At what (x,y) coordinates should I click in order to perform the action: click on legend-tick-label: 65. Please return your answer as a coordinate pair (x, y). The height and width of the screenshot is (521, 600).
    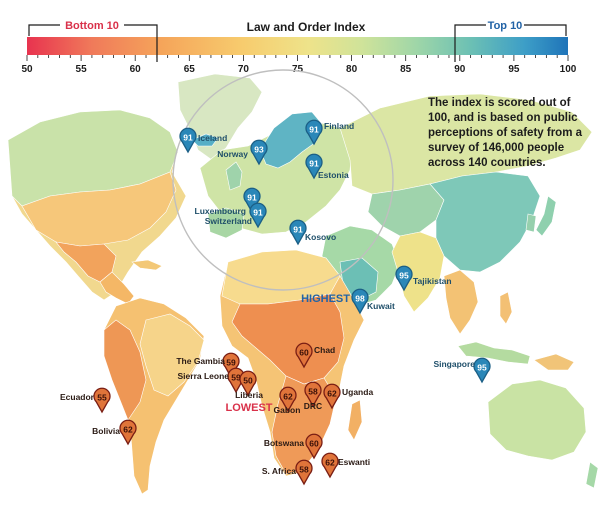
    Looking at the image, I should click on (190, 69).